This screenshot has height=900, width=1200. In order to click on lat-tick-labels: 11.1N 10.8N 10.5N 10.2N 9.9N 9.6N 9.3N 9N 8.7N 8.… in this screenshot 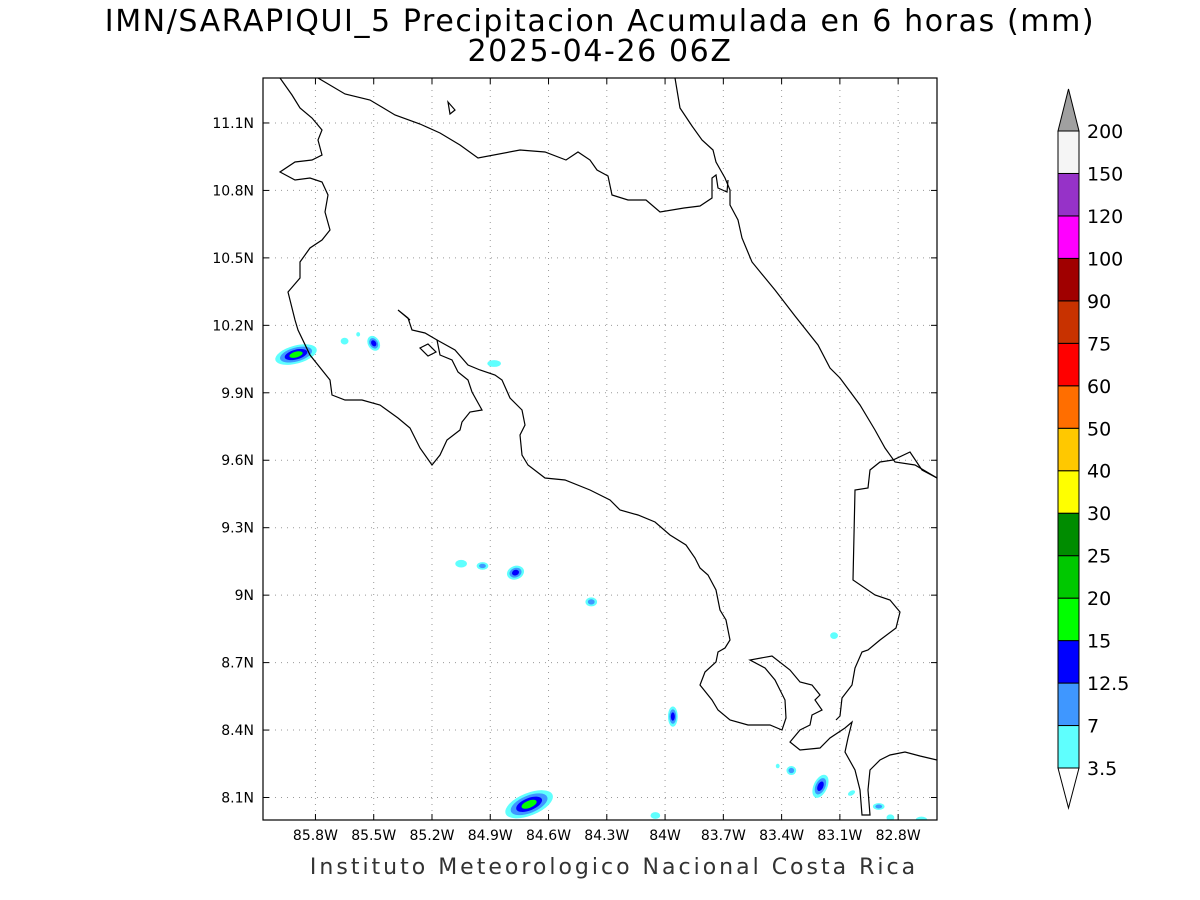, I will do `click(233, 461)`.